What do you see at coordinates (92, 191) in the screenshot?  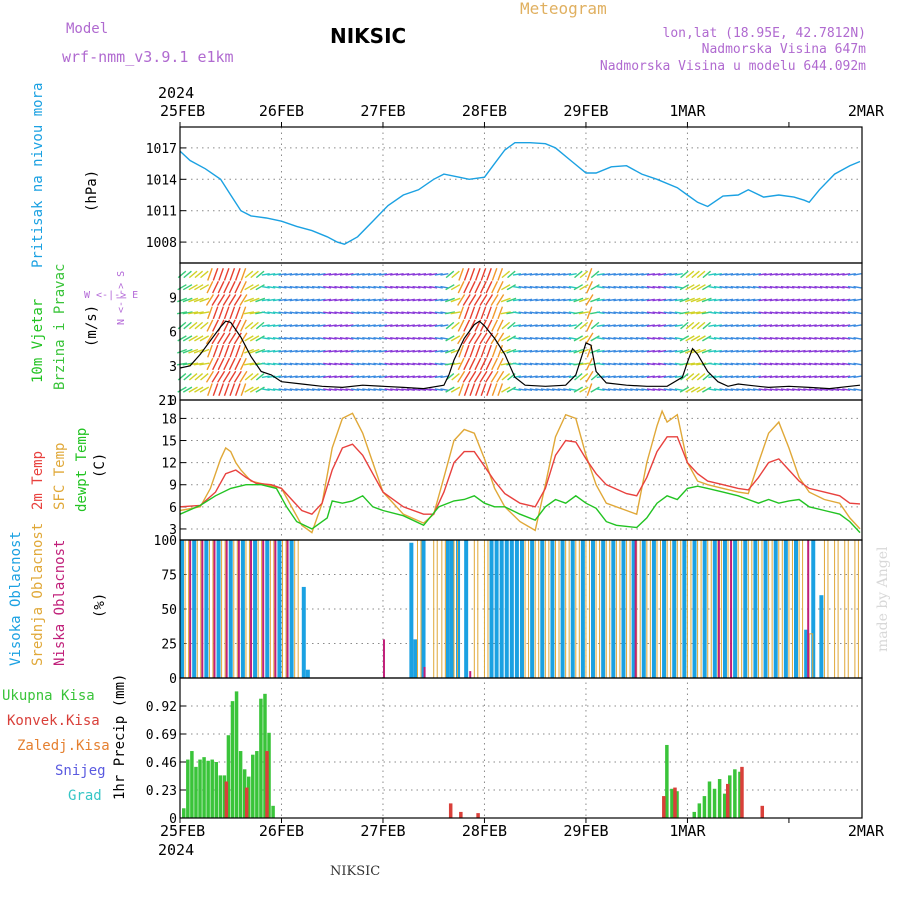 I see `pressure-unit: (hPa)` at bounding box center [92, 191].